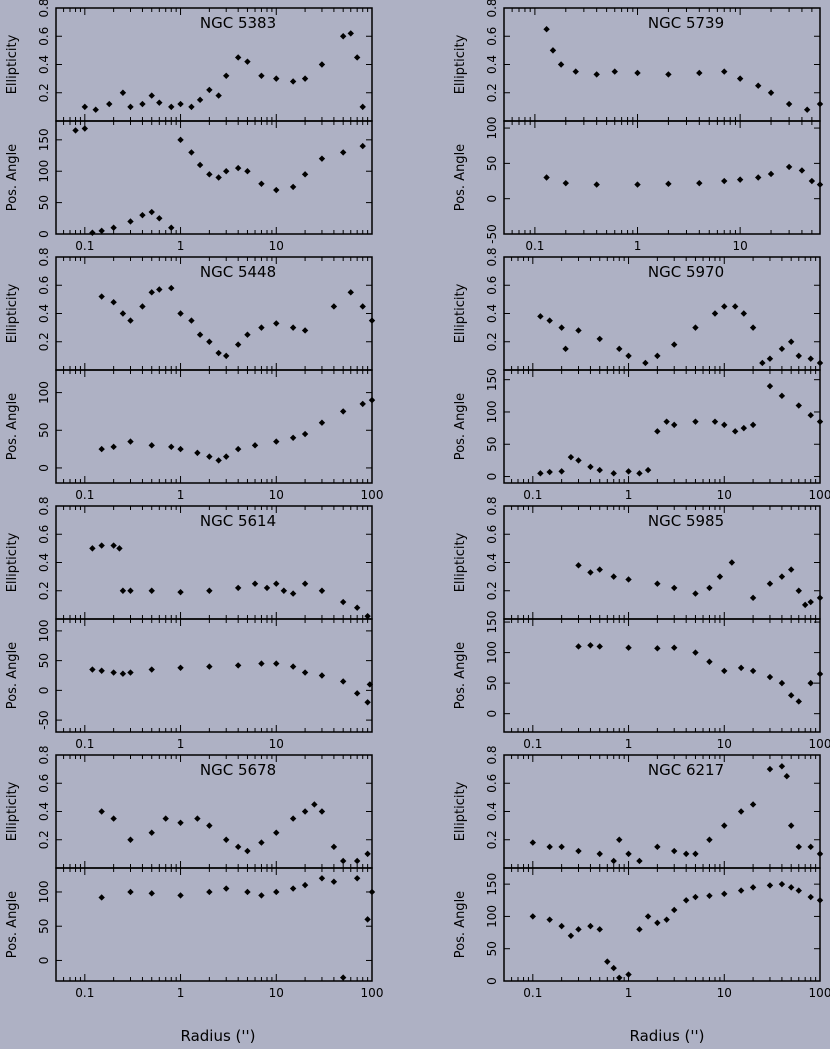 The width and height of the screenshot is (830, 1049). Describe the element at coordinates (492, 234) in the screenshot. I see `pos-angle-tick-label: -50` at that location.